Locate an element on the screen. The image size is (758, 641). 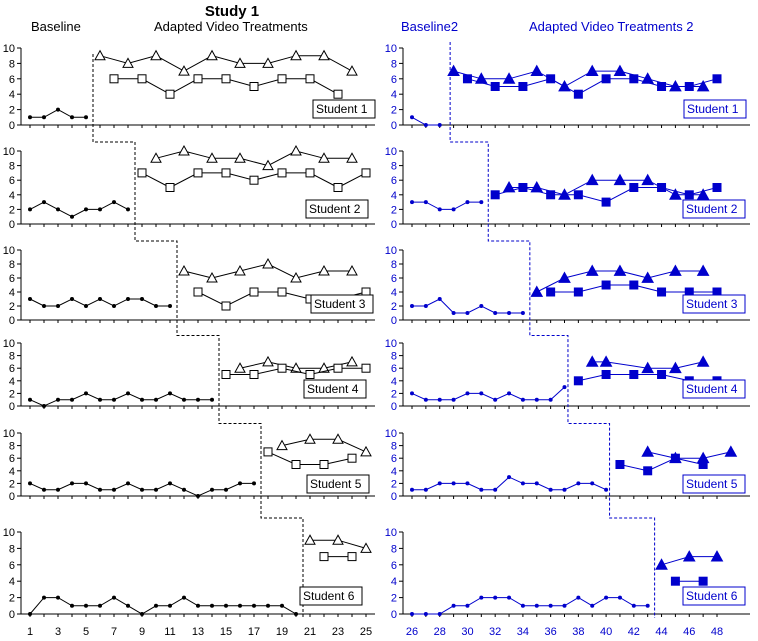
student-label: Student 4 is located at coordinates (333, 389).